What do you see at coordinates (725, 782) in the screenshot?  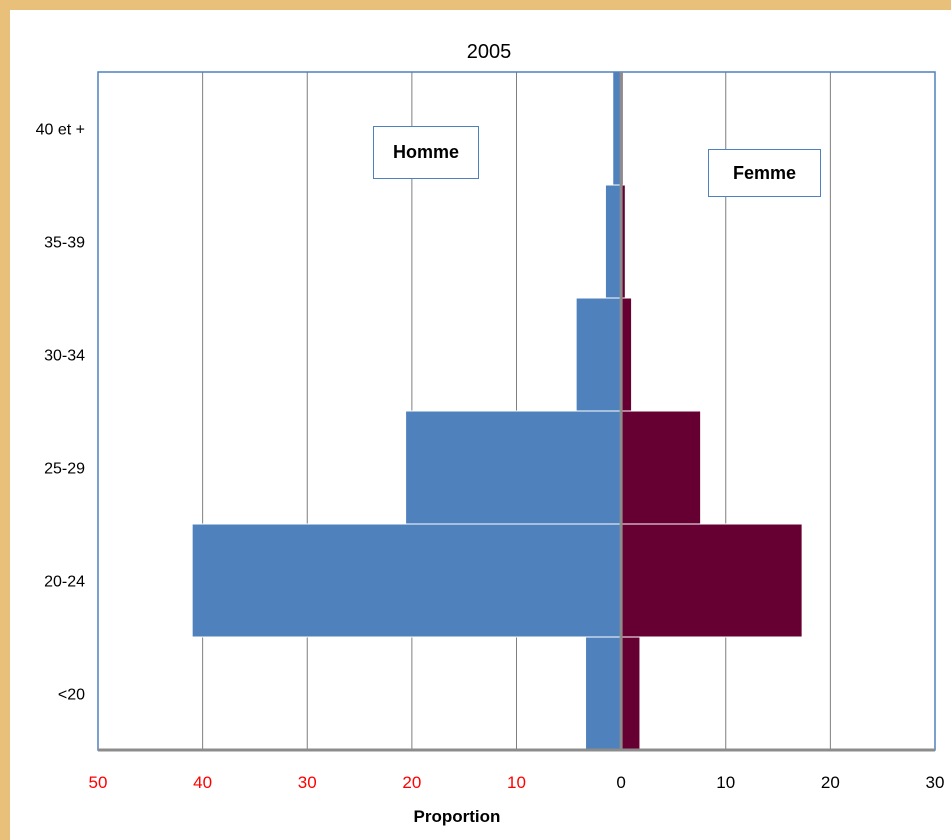 I see `x-tick-label-6: 10` at bounding box center [725, 782].